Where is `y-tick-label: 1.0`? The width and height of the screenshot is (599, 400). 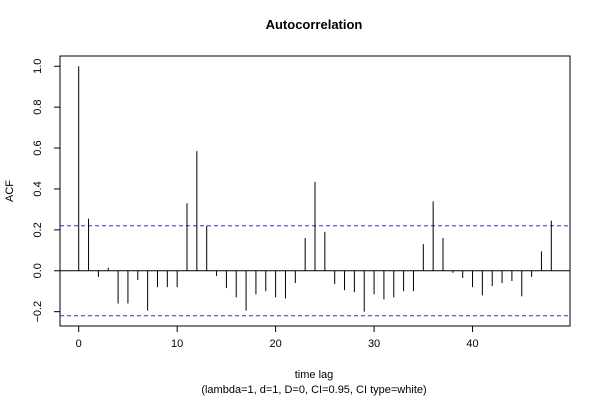
y-tick-label: 1.0 is located at coordinates (38, 66).